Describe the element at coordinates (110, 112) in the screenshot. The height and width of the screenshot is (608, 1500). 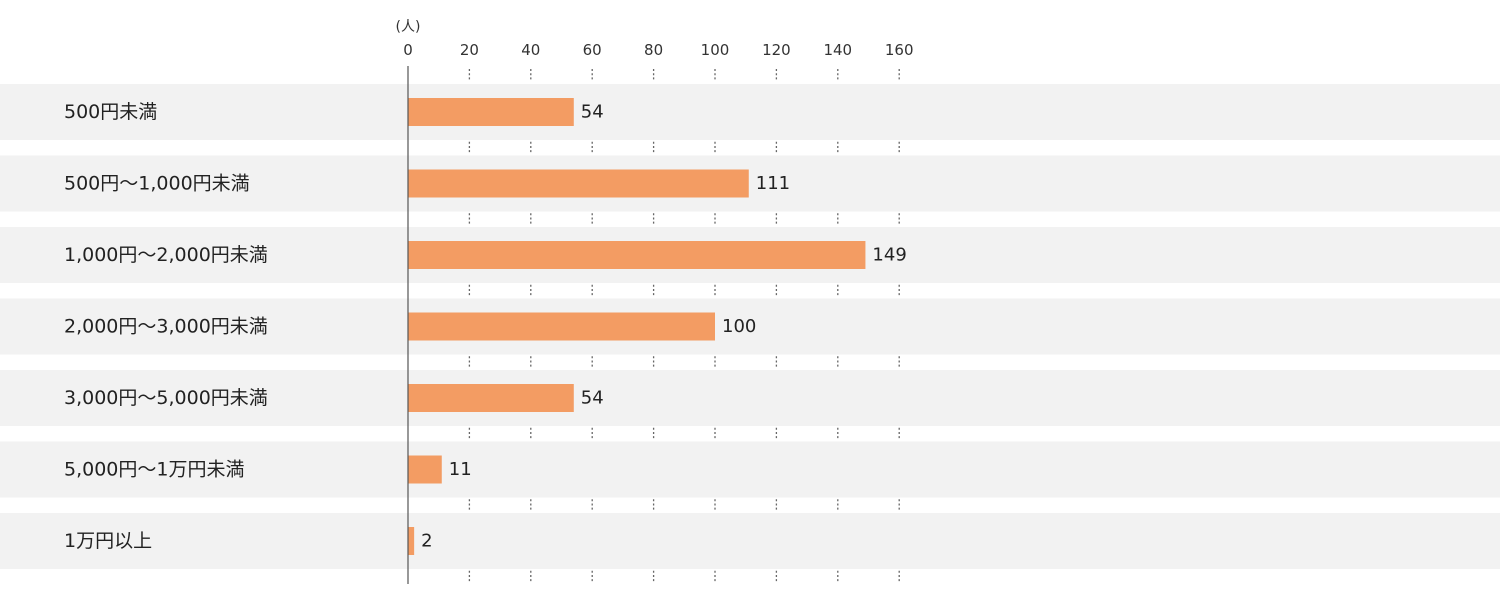
I see `category-label: 500円未満` at that location.